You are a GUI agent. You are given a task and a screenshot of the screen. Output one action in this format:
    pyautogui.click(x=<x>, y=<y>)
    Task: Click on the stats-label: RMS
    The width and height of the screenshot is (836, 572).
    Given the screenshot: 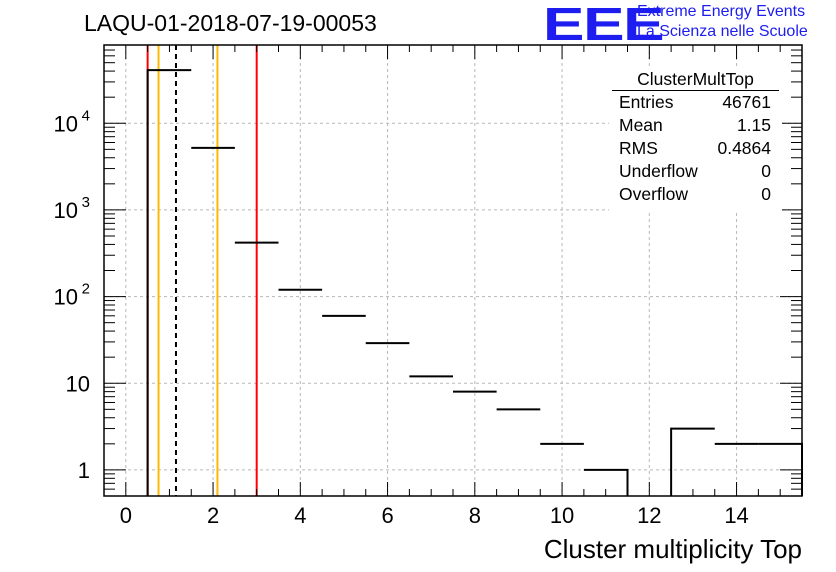 What is the action you would take?
    pyautogui.click(x=638, y=148)
    